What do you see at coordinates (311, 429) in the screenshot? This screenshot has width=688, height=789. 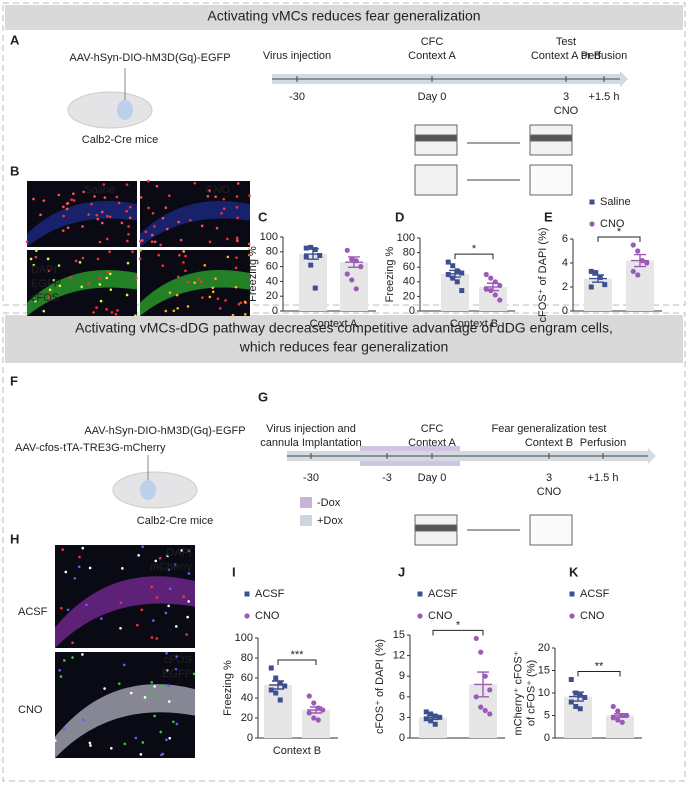 I see `event-label: Virus injection and` at bounding box center [311, 429].